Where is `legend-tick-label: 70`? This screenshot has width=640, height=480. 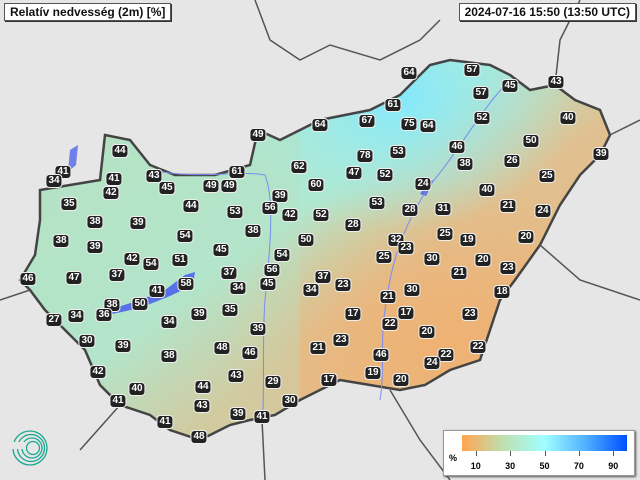 legend-tick-label: 70 is located at coordinates (578, 466).